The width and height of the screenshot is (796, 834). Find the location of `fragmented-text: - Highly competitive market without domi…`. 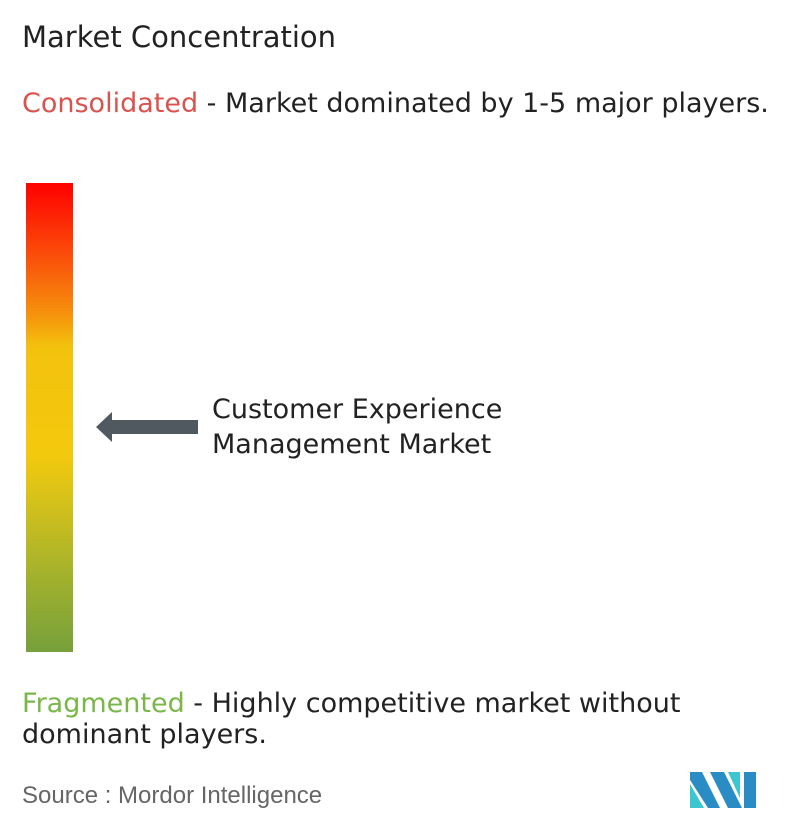

fragmented-text: - Highly competitive market without domi… is located at coordinates (351, 719).